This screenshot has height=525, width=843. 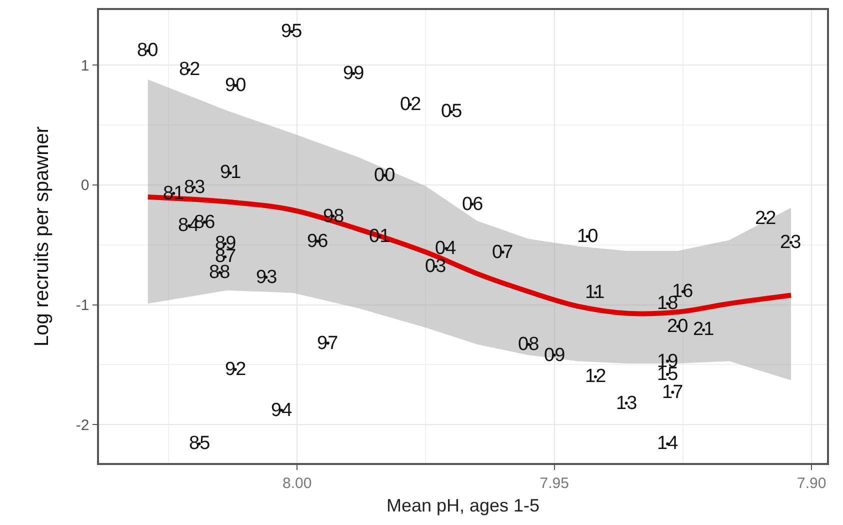 I want to click on y-axis-title: Log recruits per spawner, so click(x=41, y=236).